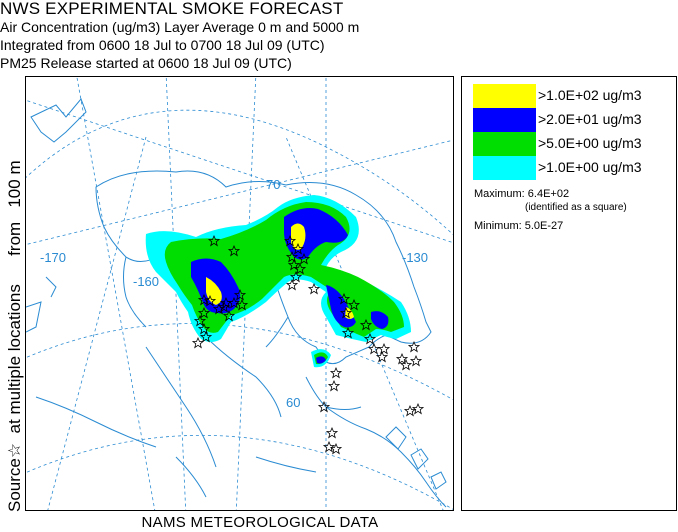 The image size is (678, 532). Describe the element at coordinates (522, 194) in the screenshot. I see `maximum-value: Maximum: 6.4E+02` at that location.